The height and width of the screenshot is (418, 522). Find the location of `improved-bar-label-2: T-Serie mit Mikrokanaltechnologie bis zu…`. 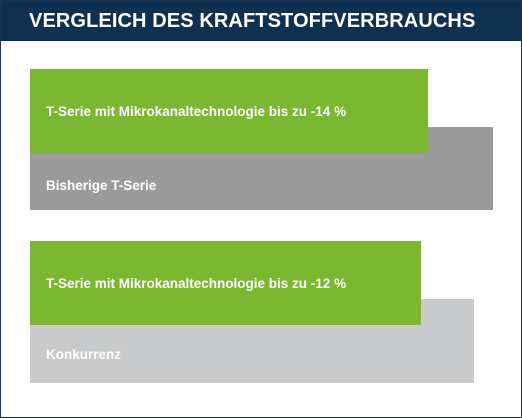

improved-bar-label-2: T-Serie mit Mikrokanaltechnologie bis zu… is located at coordinates (196, 283).